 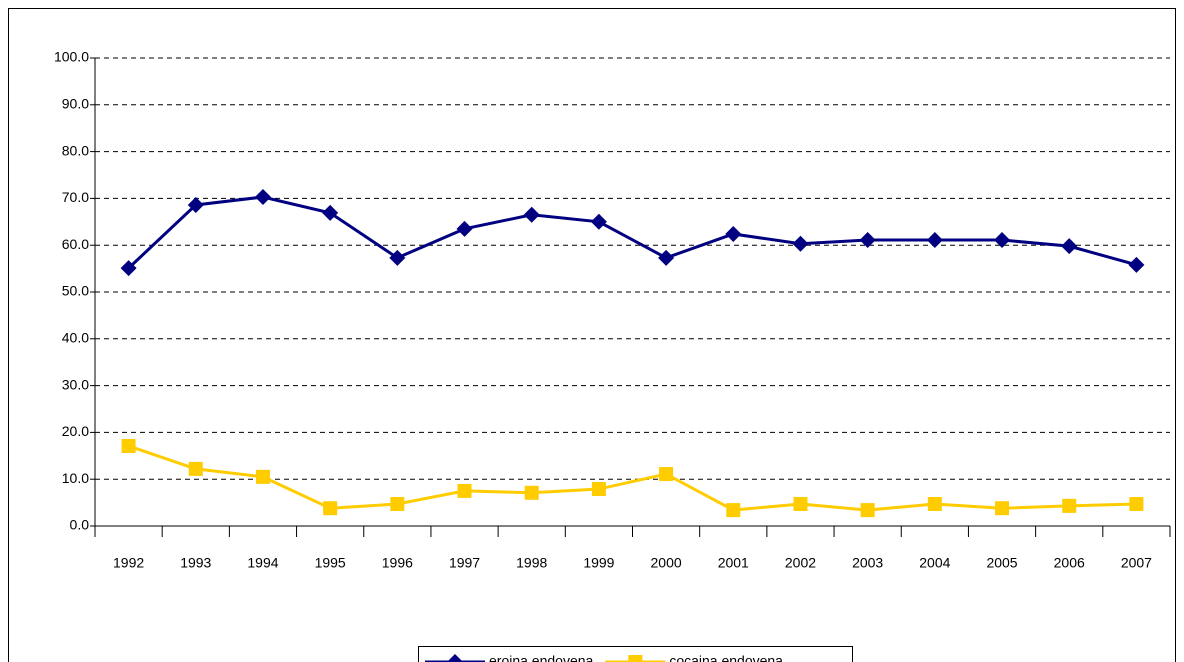 I want to click on y-tick-label: 80.0, so click(x=75, y=150).